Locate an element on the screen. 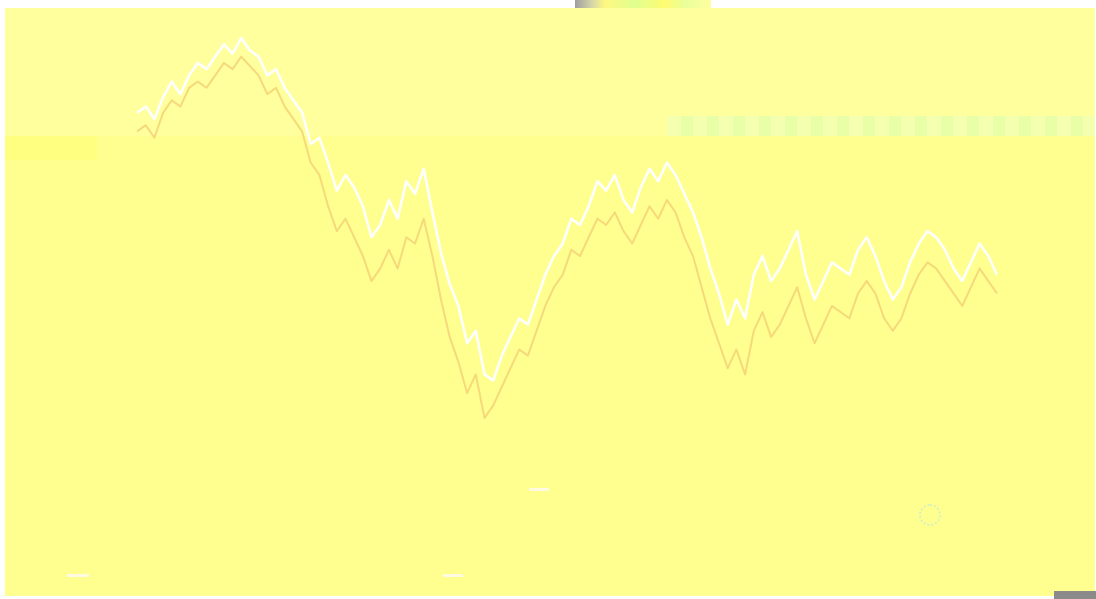 This screenshot has height=599, width=1096. band-left-segment is located at coordinates (51, 148).